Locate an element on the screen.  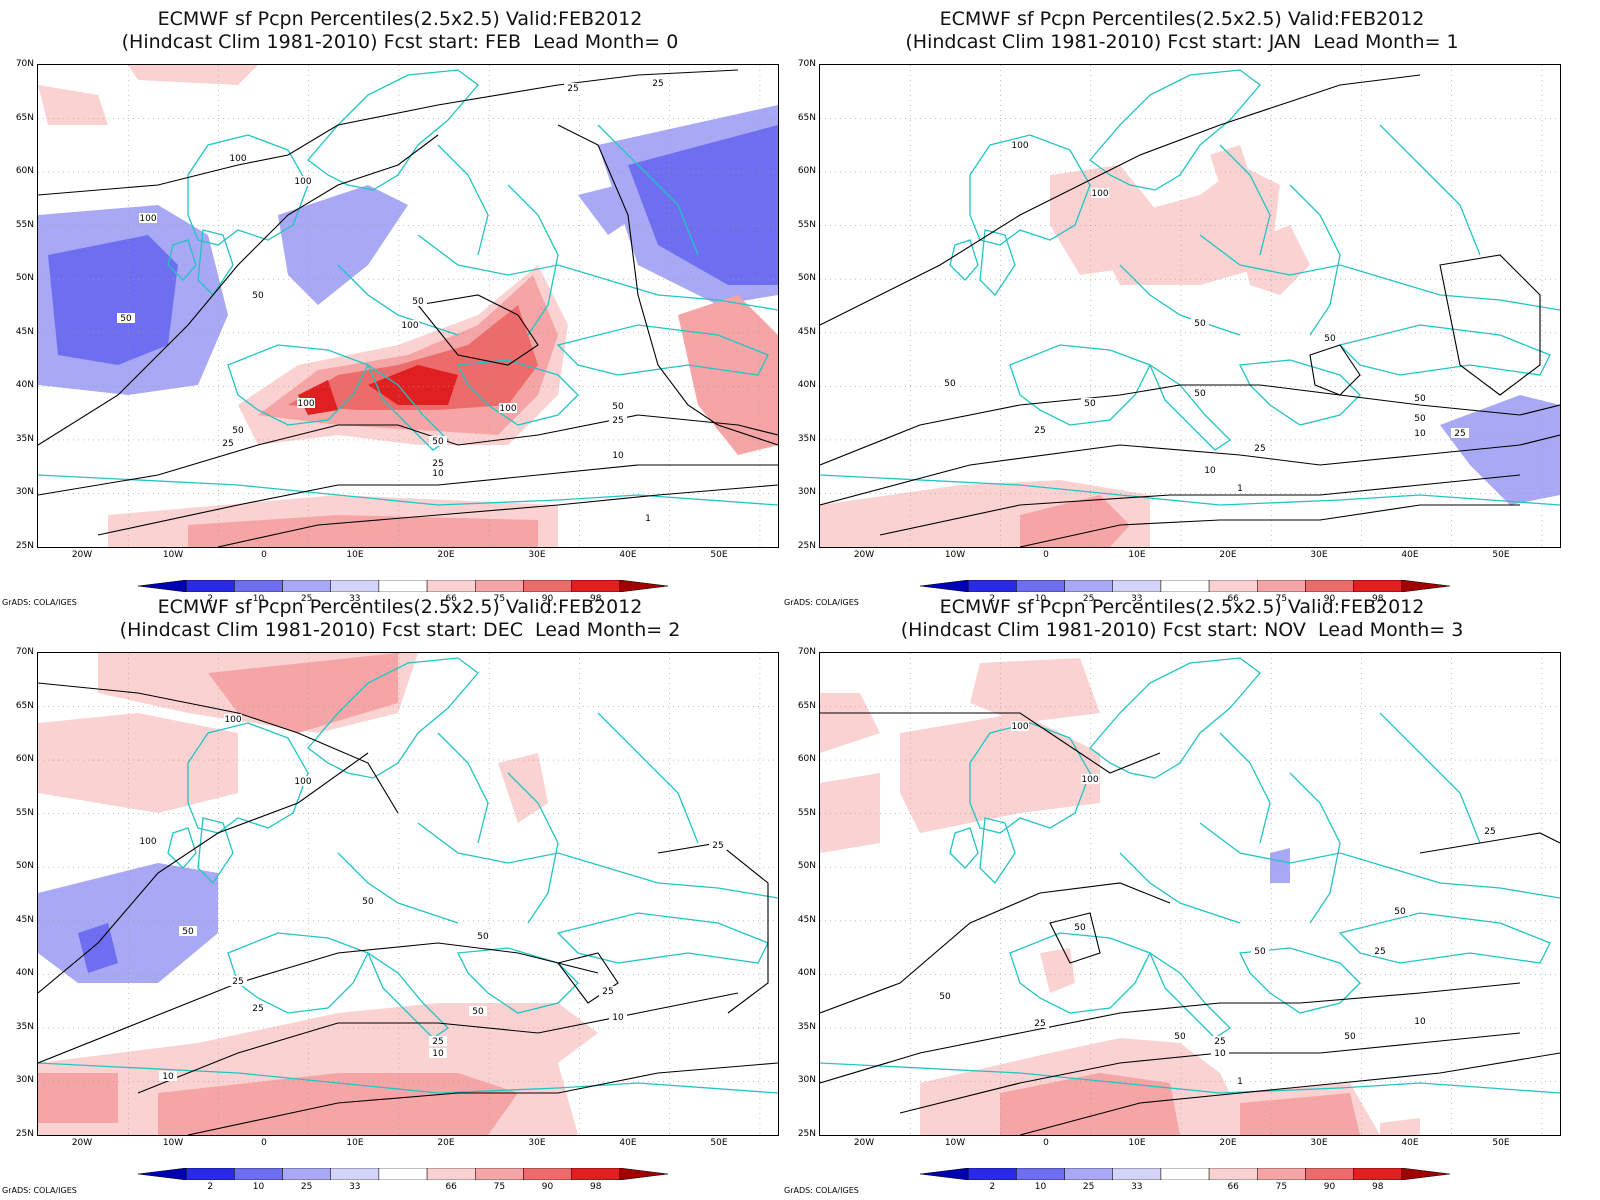
colorbar is located at coordinates (403, 586).